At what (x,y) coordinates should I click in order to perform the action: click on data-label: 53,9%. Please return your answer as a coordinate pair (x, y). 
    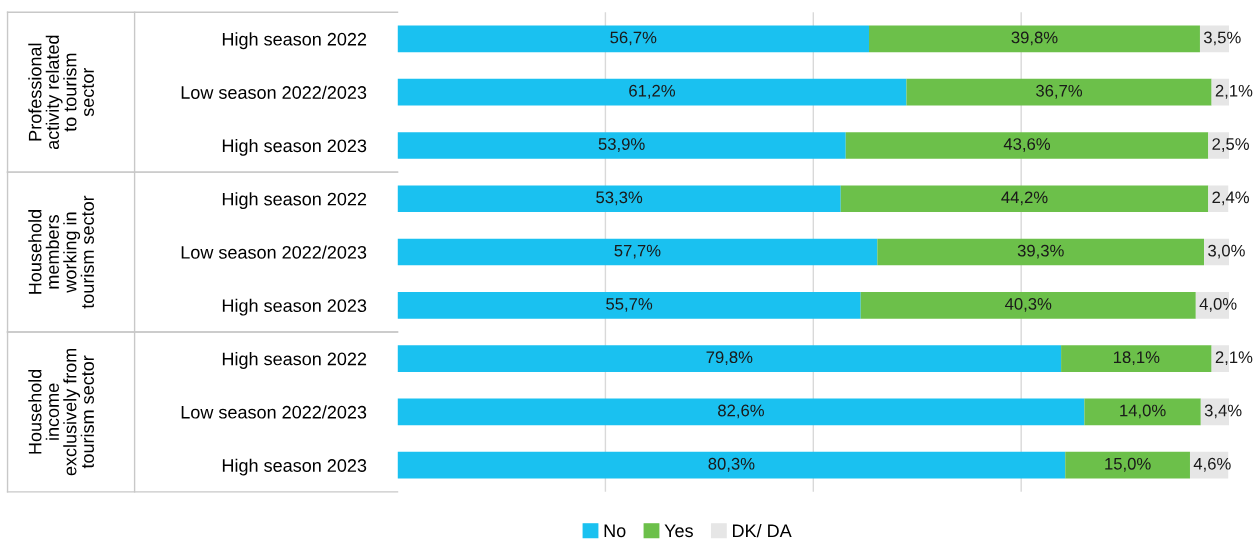
    Looking at the image, I should click on (621, 145).